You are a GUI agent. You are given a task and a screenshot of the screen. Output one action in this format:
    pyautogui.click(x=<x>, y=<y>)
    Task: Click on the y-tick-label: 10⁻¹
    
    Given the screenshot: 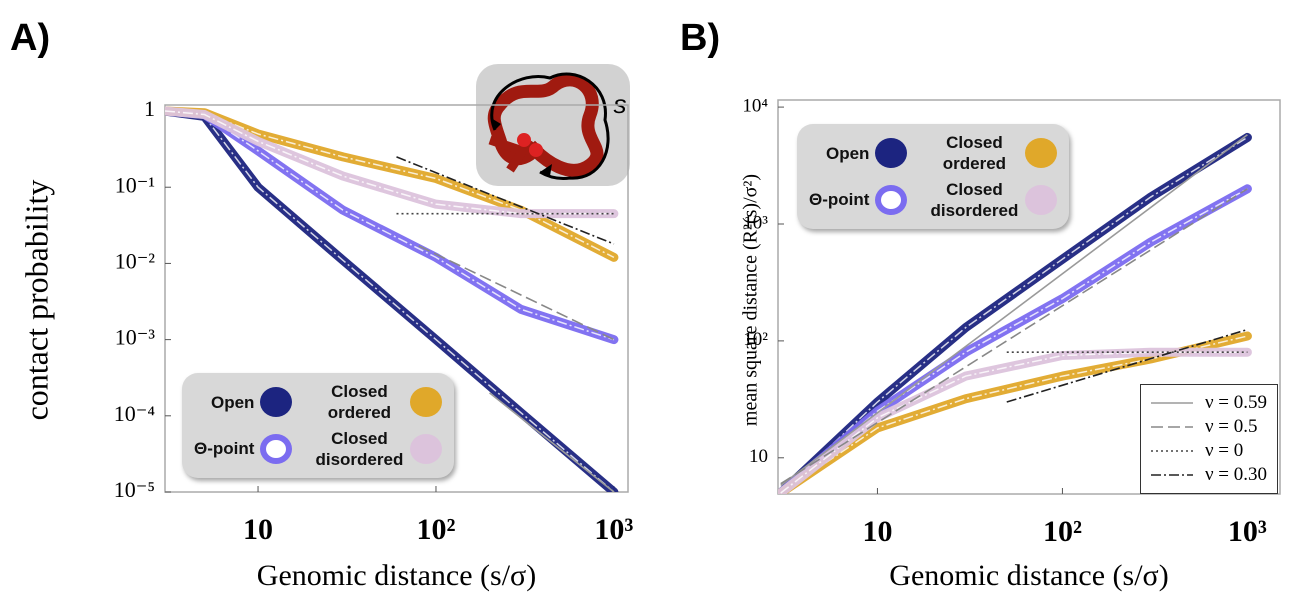 What is the action you would take?
    pyautogui.click(x=135, y=184)
    